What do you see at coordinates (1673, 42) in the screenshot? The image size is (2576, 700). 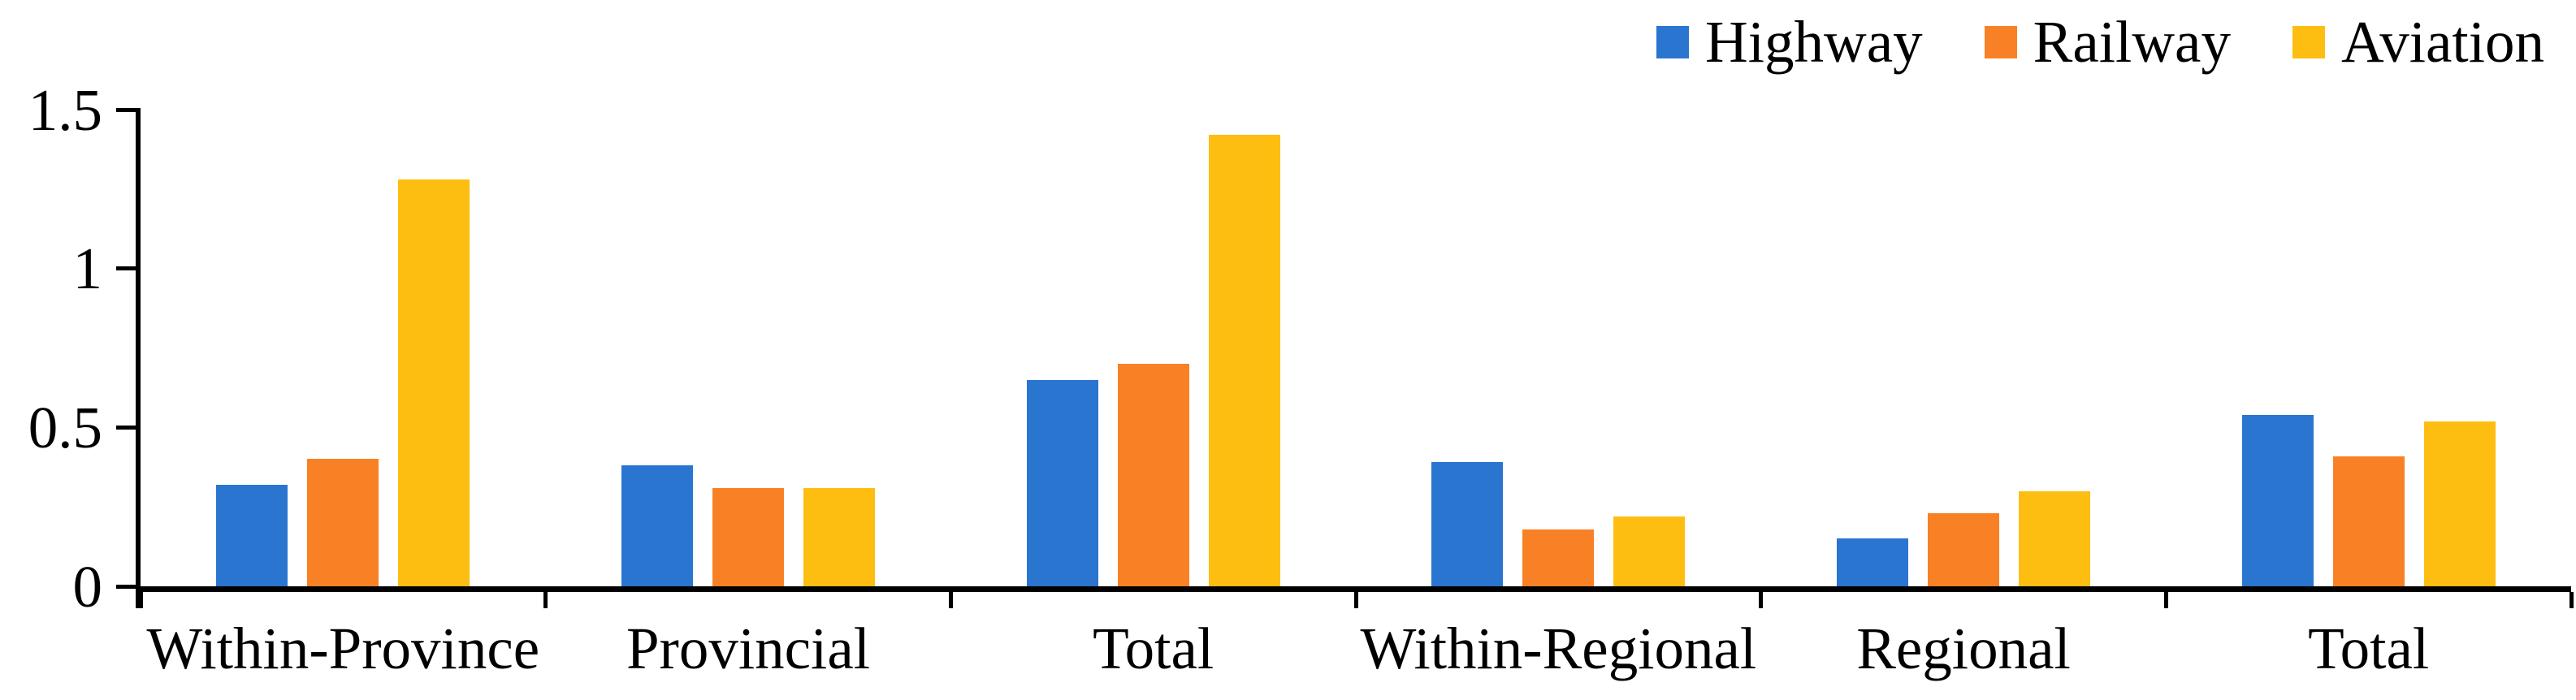 I see `legend-swatch-highway-icon` at bounding box center [1673, 42].